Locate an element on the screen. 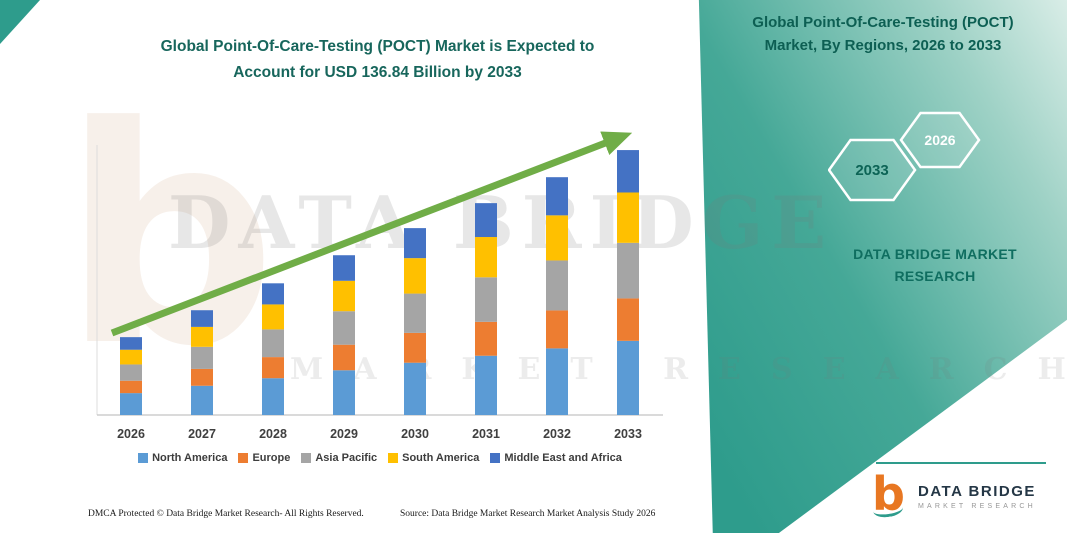 The width and height of the screenshot is (1067, 533). bar-segment-2030-middle-east-and-africa is located at coordinates (415, 243).